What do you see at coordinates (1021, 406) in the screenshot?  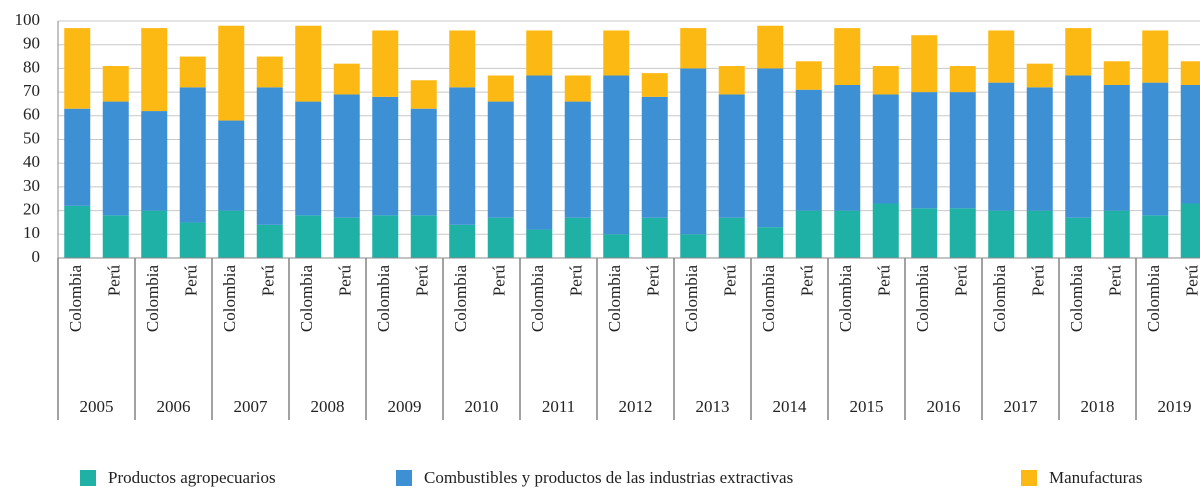 I see `group-label: 2017` at bounding box center [1021, 406].